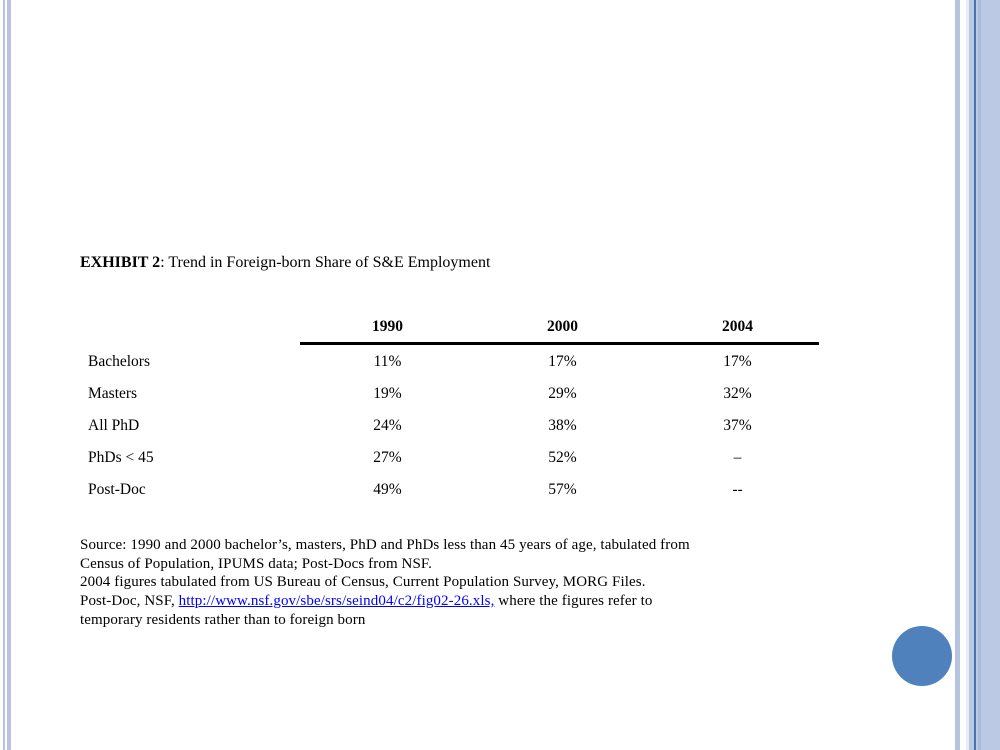 The image size is (1000, 750). I want to click on table-row: PhDs < 45 27% 52% –, so click(452, 457).